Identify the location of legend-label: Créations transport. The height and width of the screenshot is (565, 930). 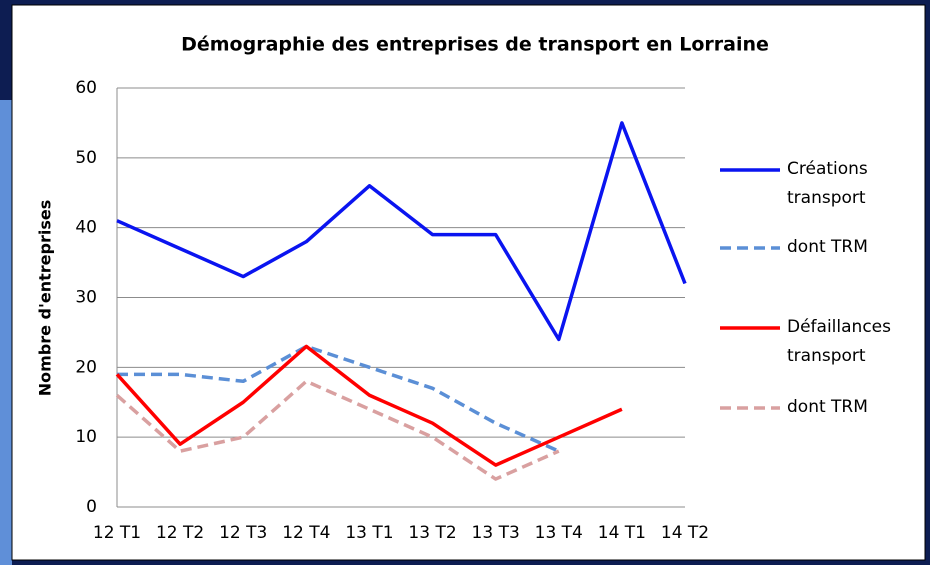
(827, 183).